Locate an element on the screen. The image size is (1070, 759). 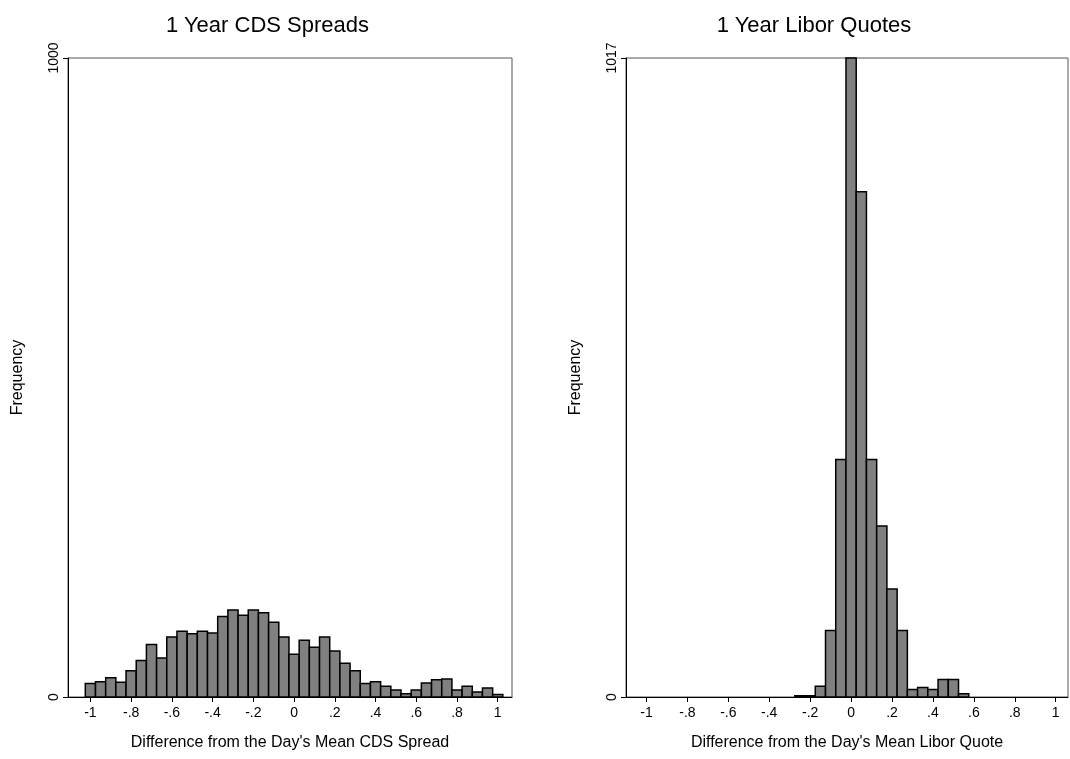
x-axis-title: Difference from the Day's Mean Libor Quote is located at coordinates (847, 741).